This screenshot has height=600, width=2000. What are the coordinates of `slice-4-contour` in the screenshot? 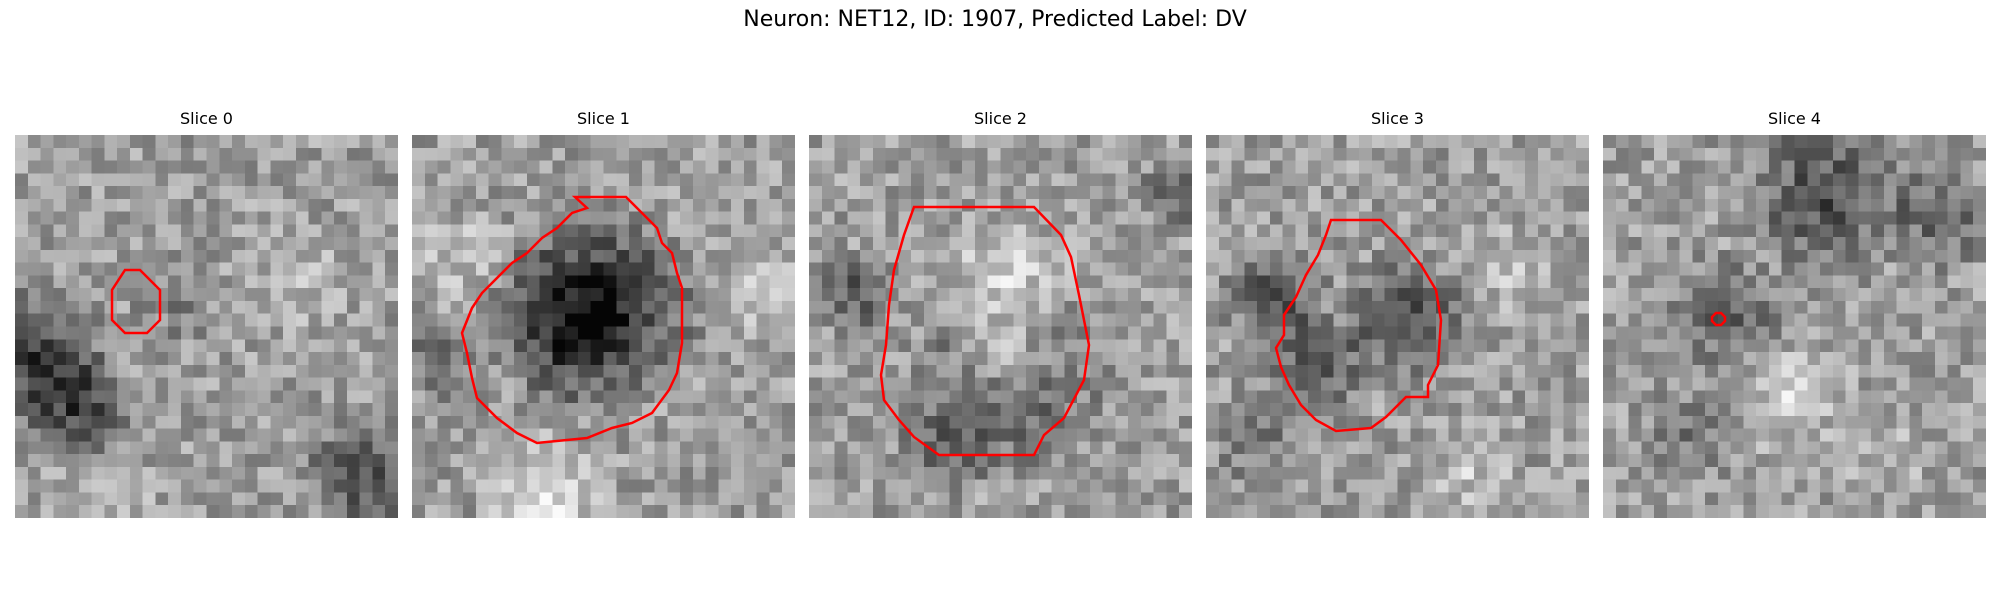 It's located at (1718, 319).